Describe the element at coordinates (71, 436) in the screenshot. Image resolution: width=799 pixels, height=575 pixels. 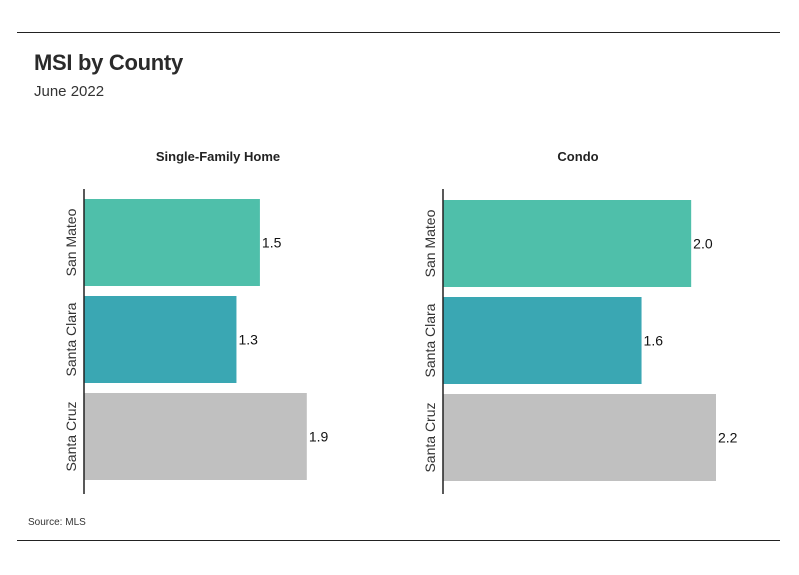
I see `category-label-single-family-home-santa-cruz: Santa Cruz` at that location.